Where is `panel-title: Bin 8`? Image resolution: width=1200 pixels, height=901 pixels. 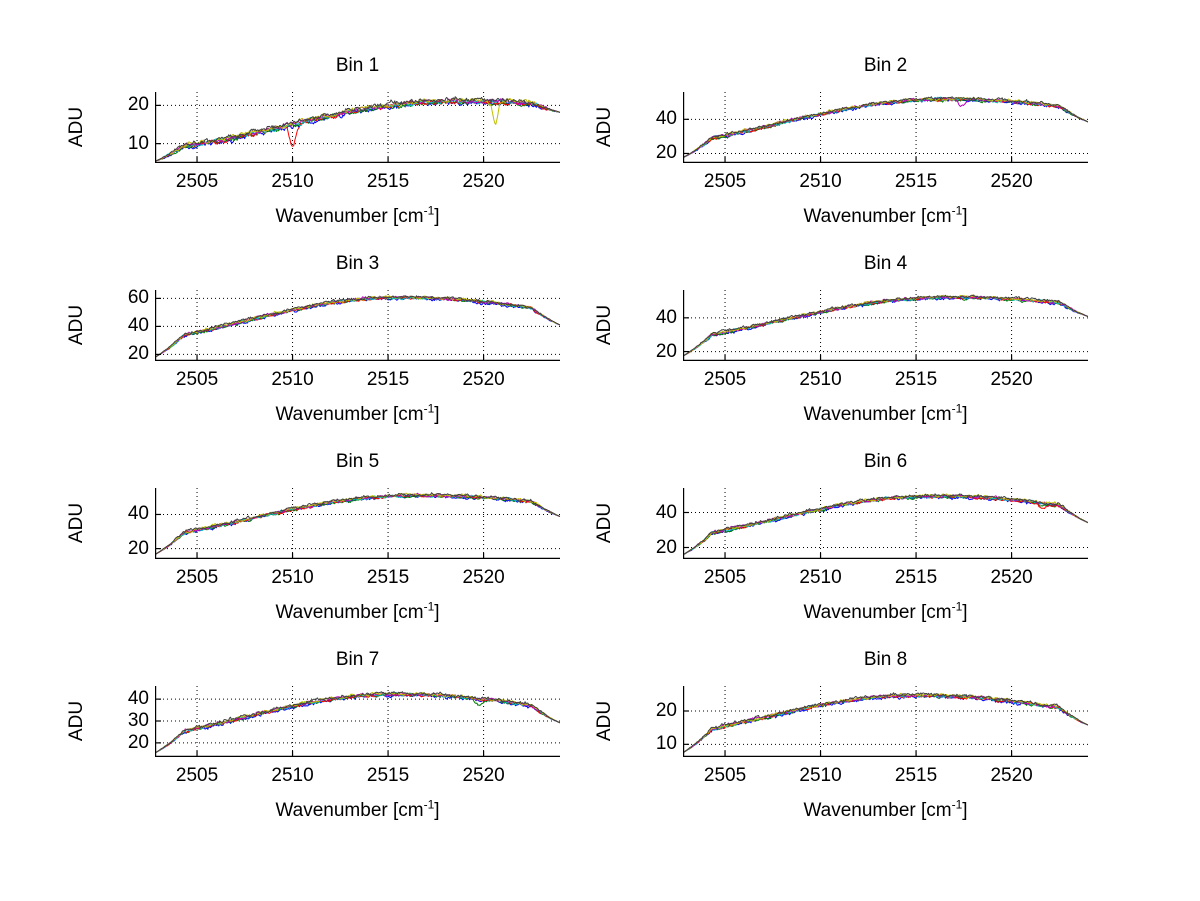
panel-title: Bin 8 is located at coordinates (885, 659).